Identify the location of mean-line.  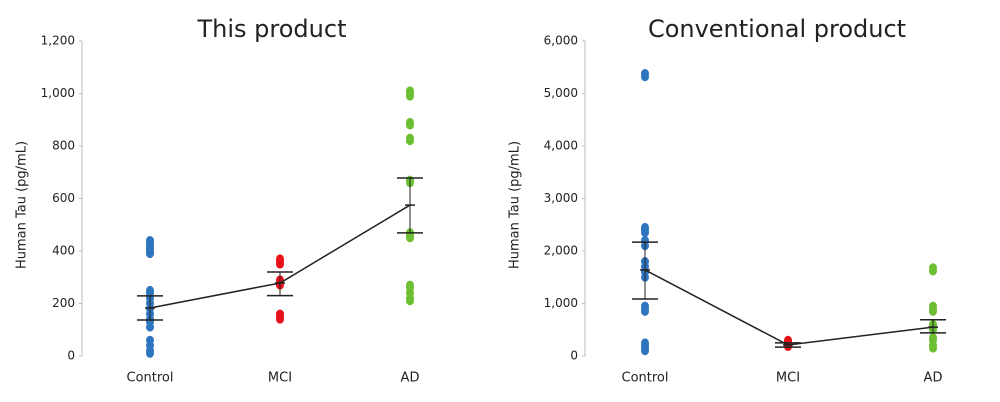
(789, 307).